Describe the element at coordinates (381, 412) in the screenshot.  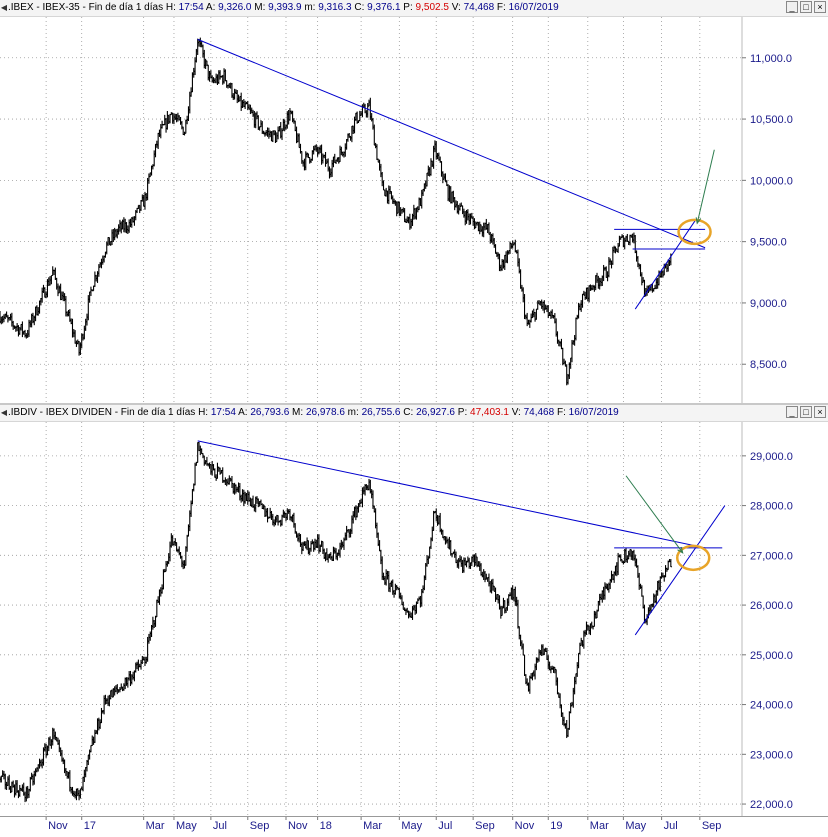
I see `header-field-value: 26,755.6` at that location.